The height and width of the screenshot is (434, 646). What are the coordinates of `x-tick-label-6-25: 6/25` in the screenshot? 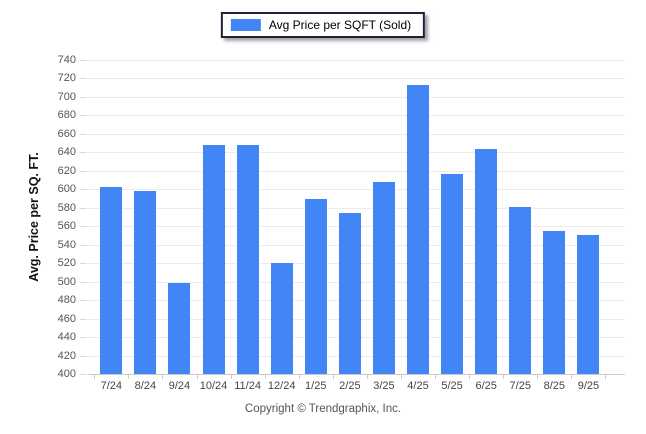 It's located at (486, 386).